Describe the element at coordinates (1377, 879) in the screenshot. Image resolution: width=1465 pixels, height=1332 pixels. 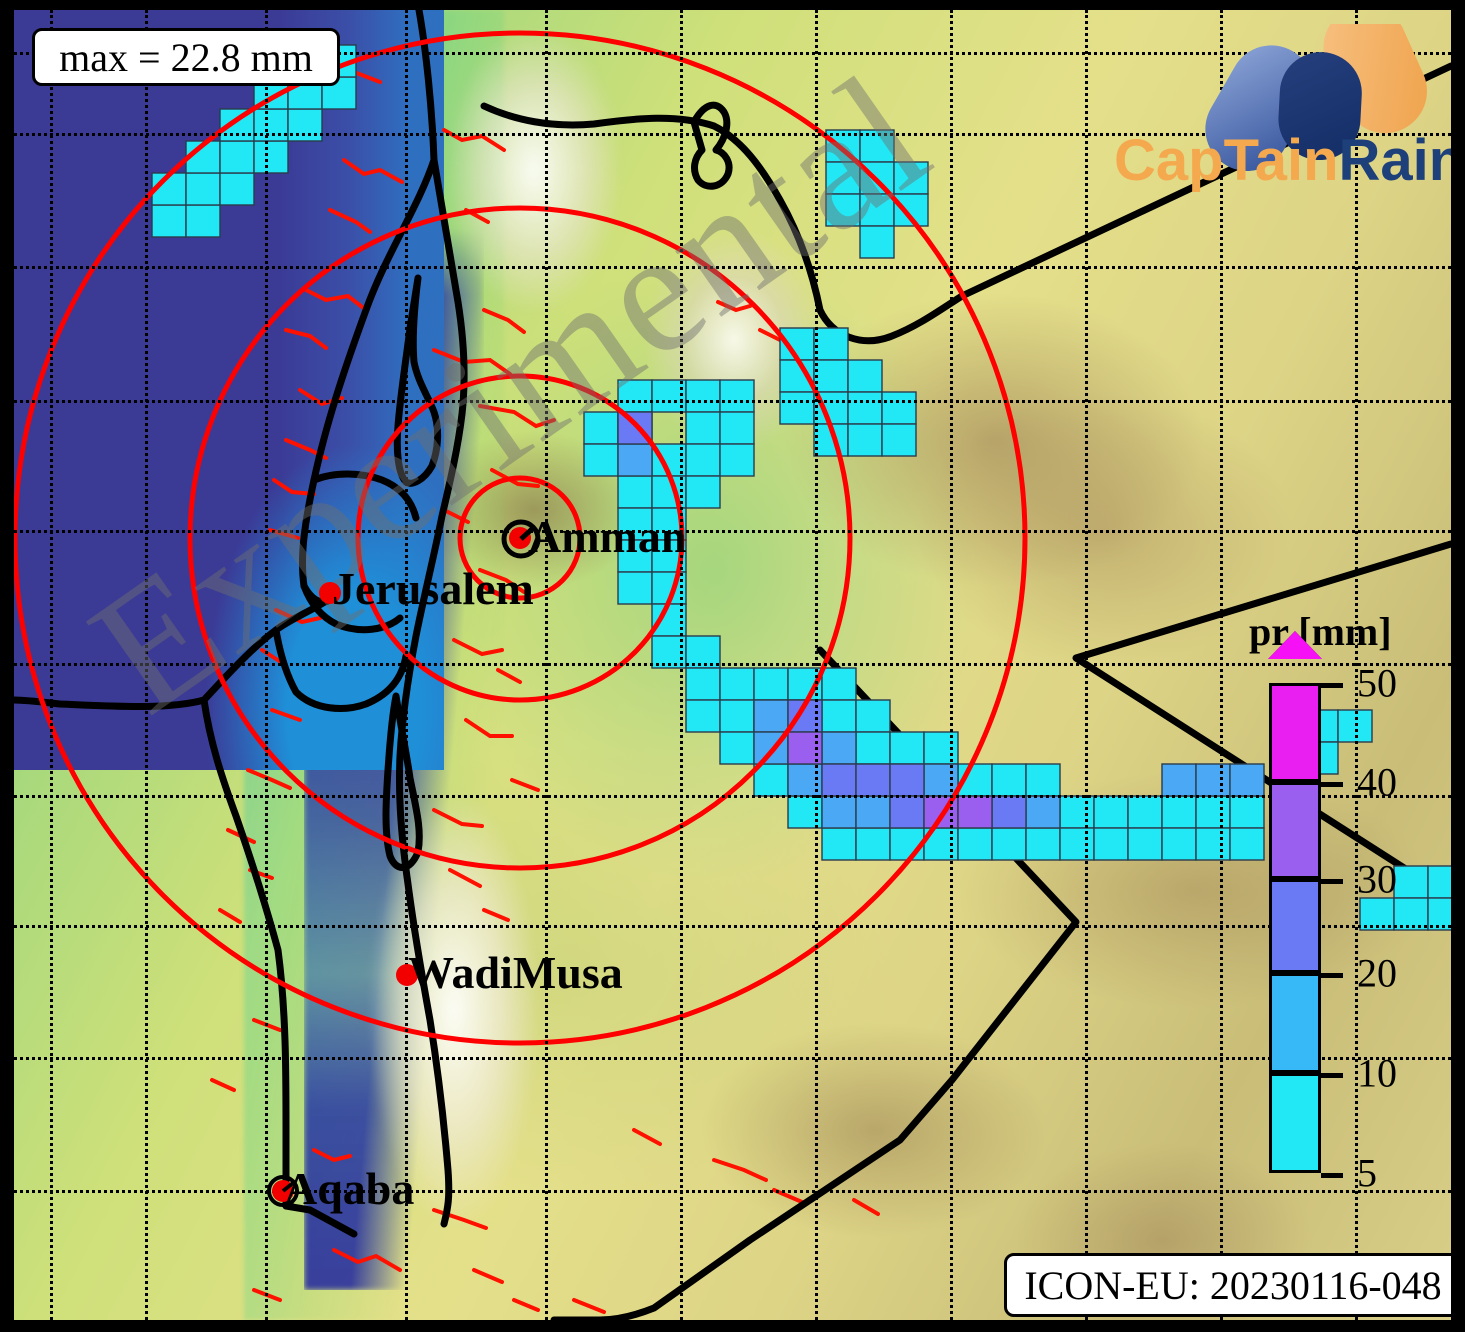
I see `colorbar-label-30: 30` at that location.